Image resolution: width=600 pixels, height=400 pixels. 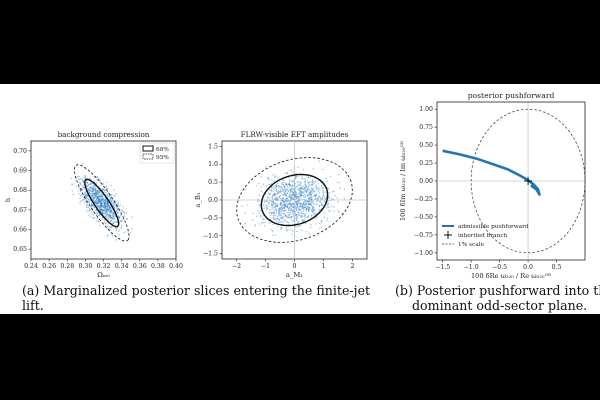 What do you see at coordinates (157, 153) in the screenshot?
I see `legend-box` at bounding box center [157, 153].